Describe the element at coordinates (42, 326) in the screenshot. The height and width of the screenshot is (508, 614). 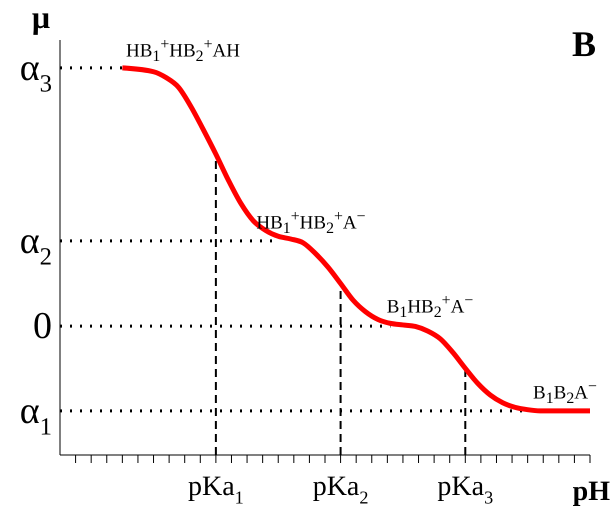
I see `ref-line-label: 0` at that location.